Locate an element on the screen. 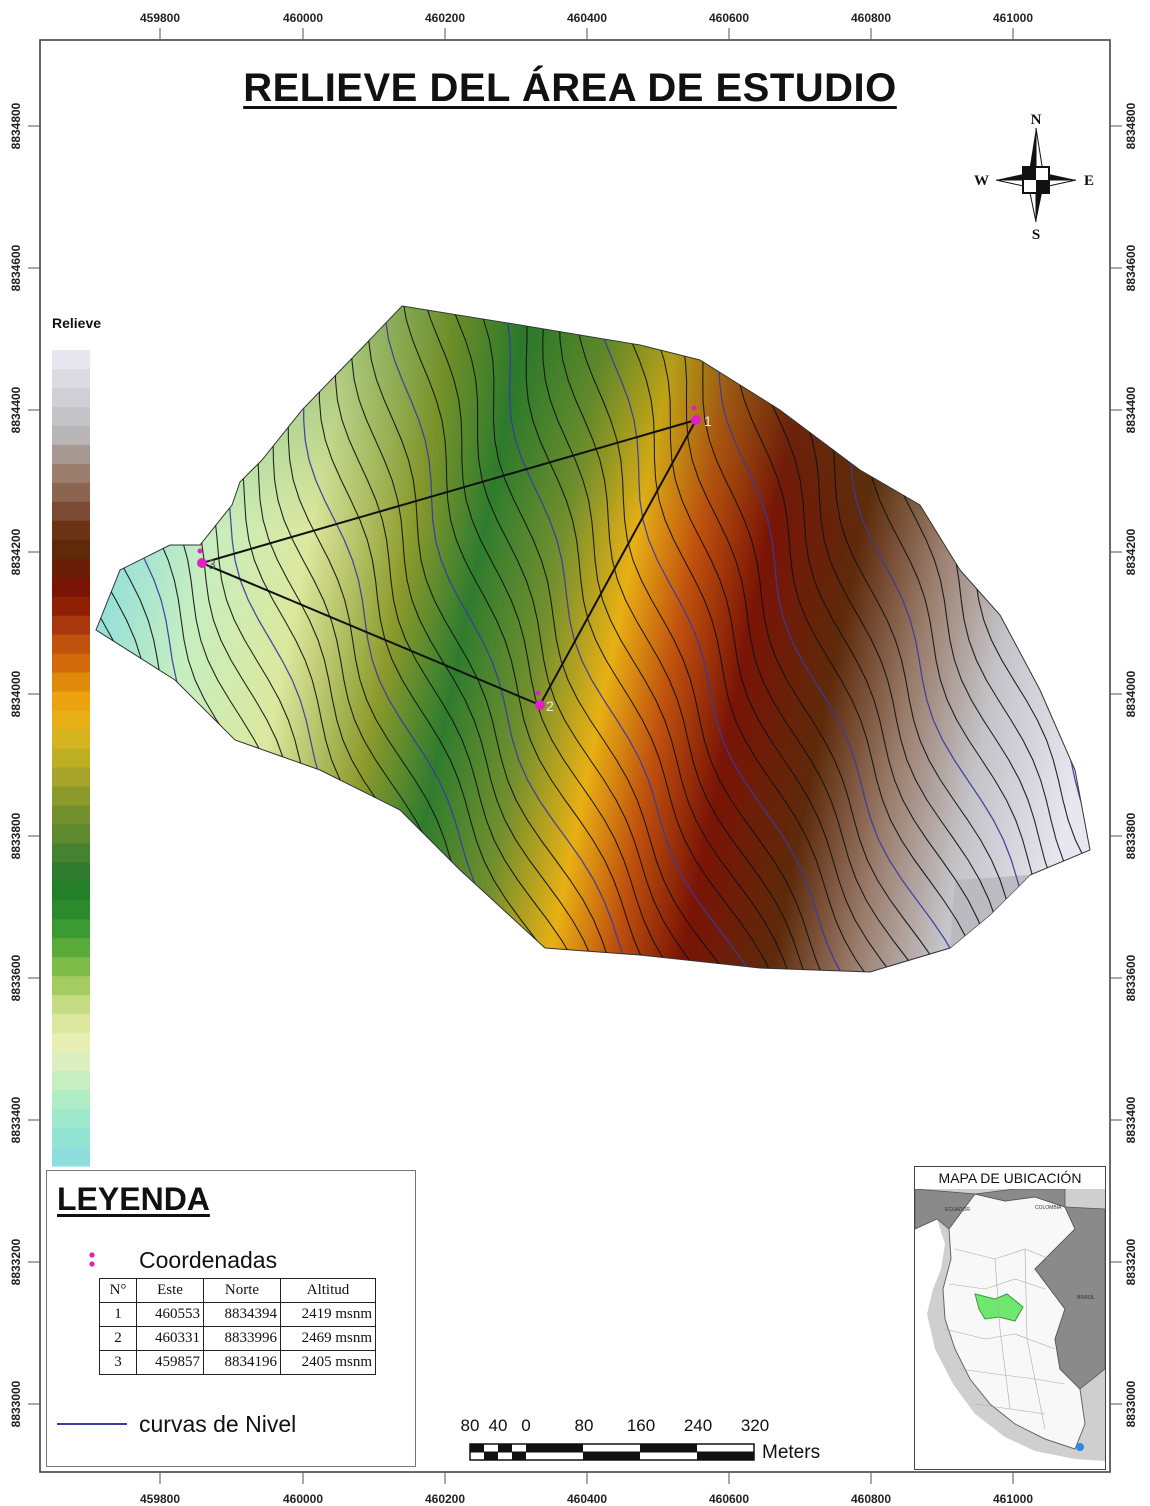 The image size is (1150, 1506). scale-label: 320 is located at coordinates (755, 1425).